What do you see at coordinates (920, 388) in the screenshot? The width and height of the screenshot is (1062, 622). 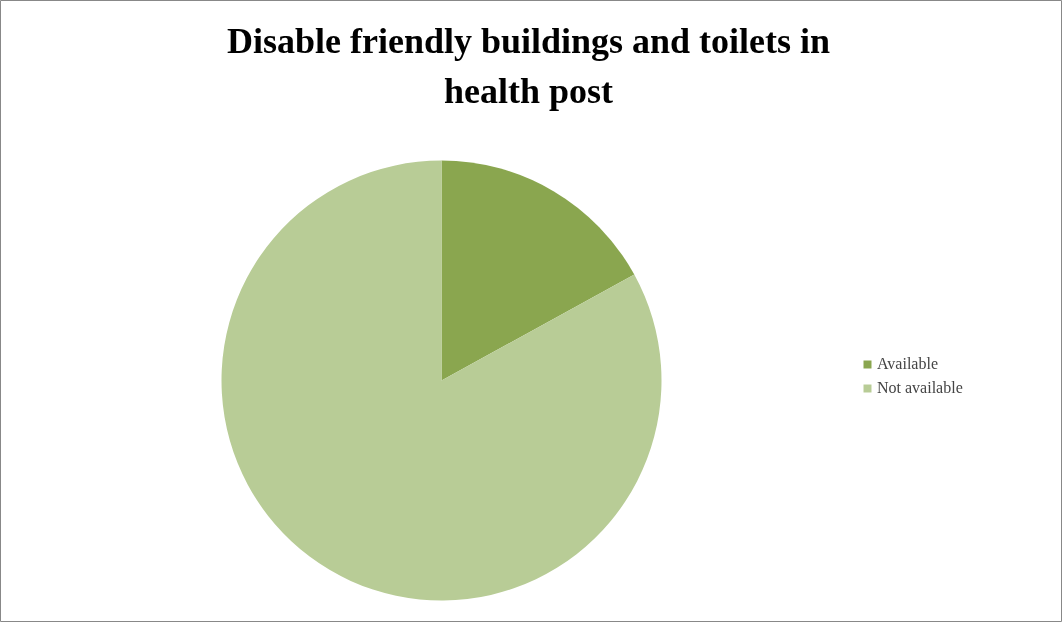 I see `legend-label: Not available` at bounding box center [920, 388].